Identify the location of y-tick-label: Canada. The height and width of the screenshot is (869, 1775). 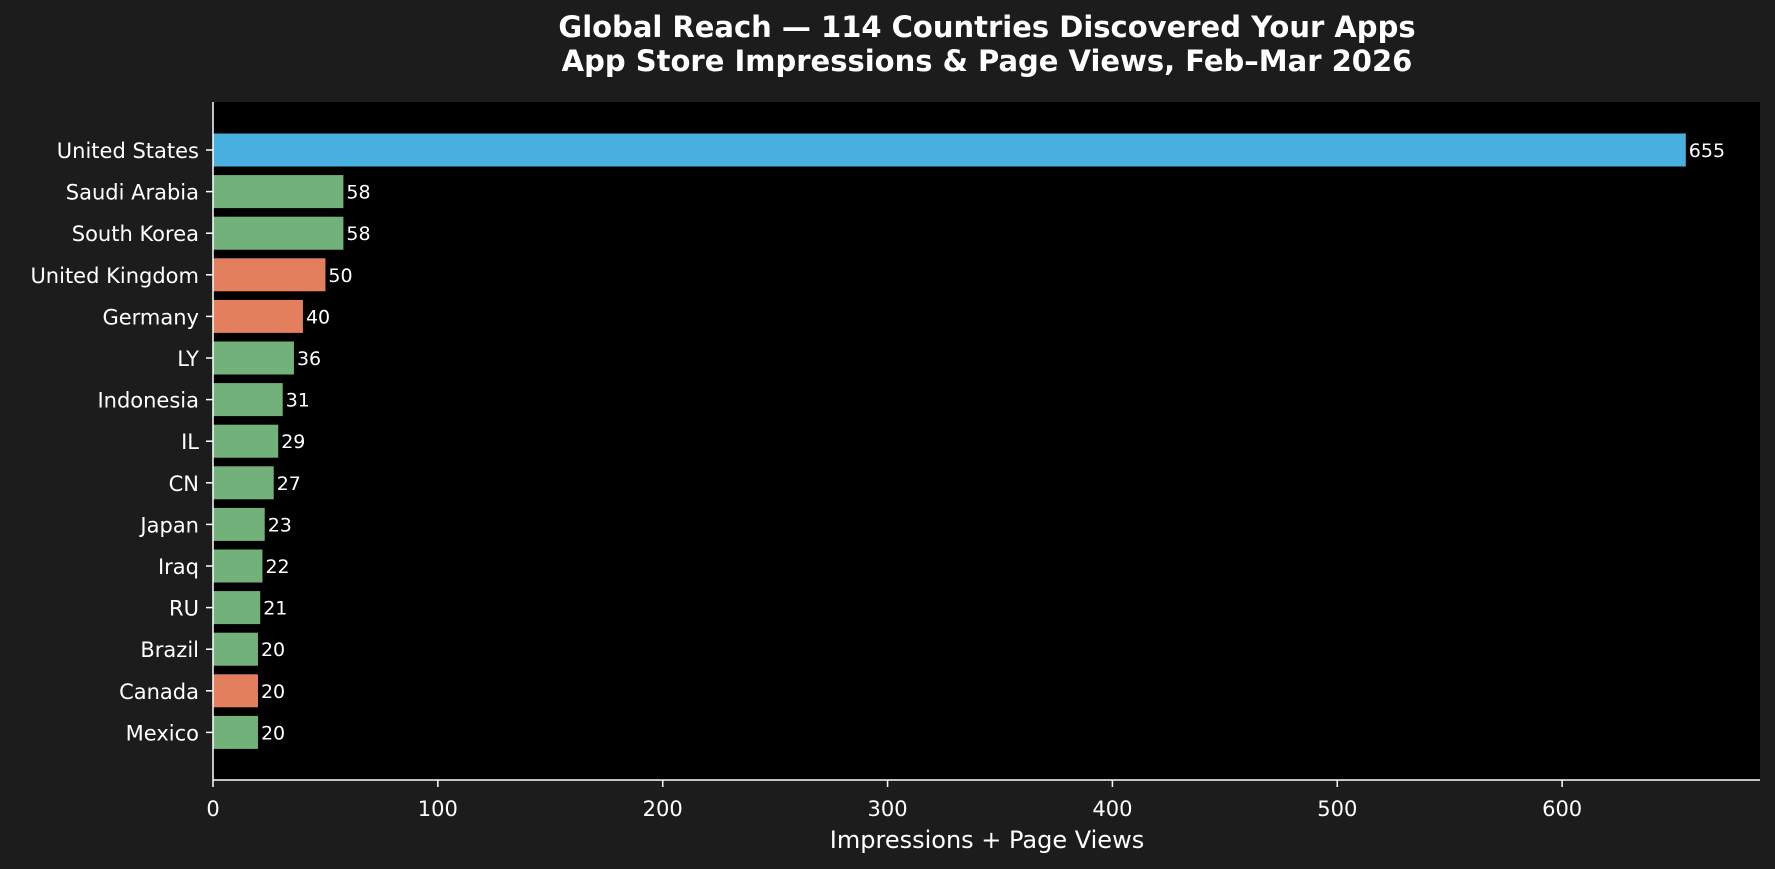
(159, 692).